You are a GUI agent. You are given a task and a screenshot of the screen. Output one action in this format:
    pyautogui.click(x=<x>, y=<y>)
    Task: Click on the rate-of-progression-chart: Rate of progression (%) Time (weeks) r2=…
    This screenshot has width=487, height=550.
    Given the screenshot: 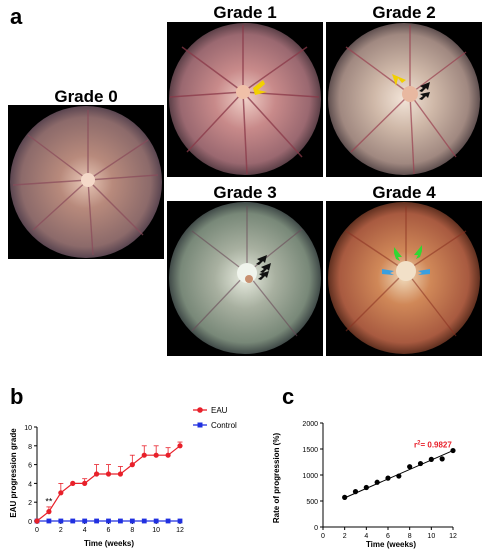 What is the action you would take?
    pyautogui.click(x=364, y=485)
    